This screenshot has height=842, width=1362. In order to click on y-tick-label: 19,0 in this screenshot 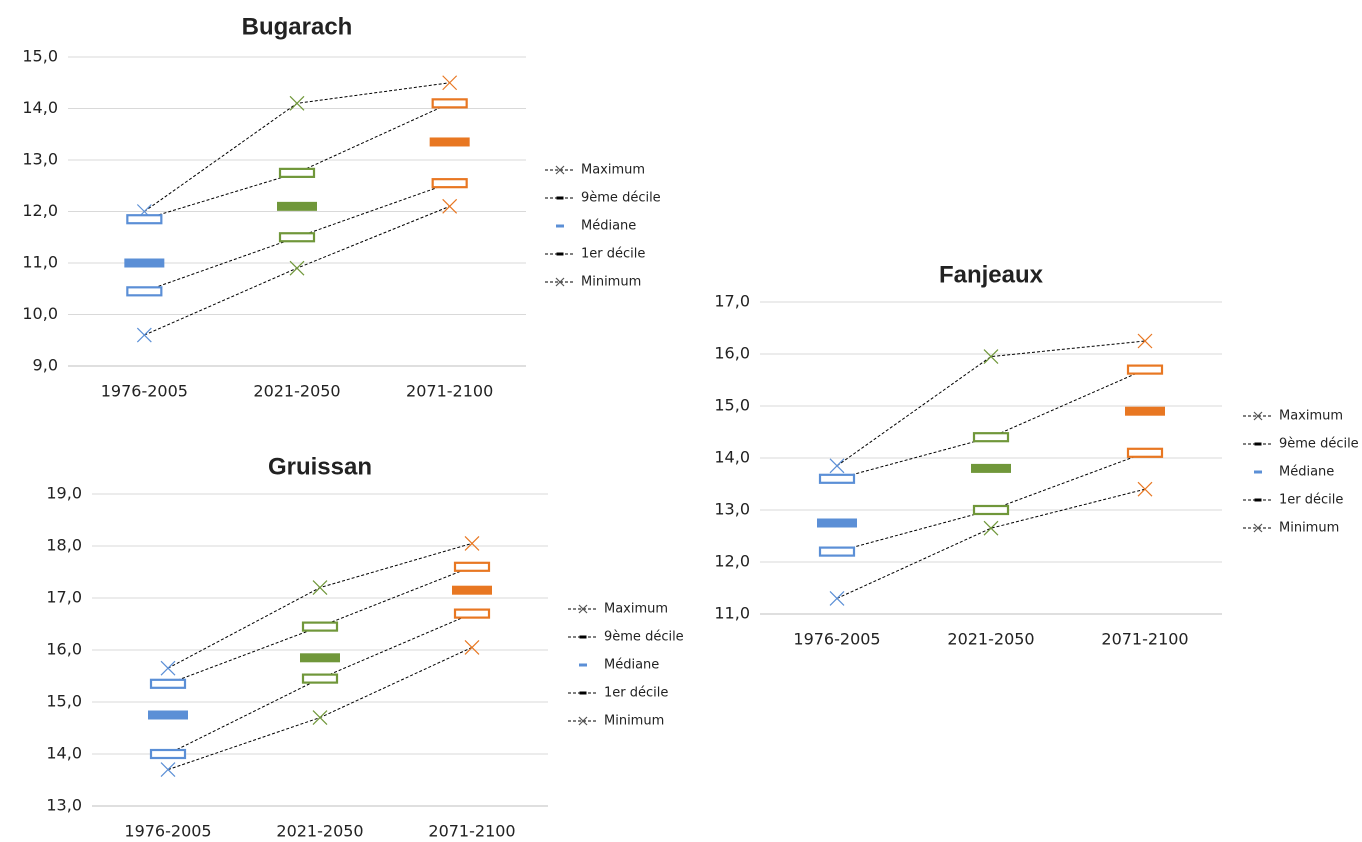, I will do `click(64, 493)`.